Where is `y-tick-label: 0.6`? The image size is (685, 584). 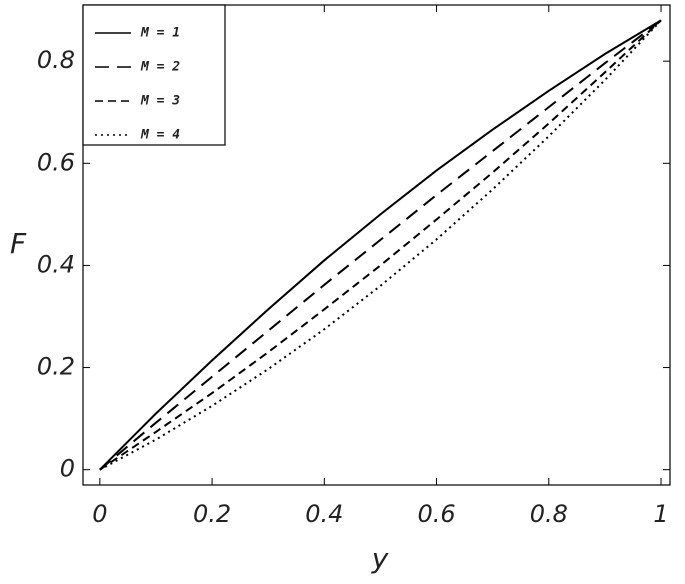
y-tick-label: 0.6 is located at coordinates (56, 162).